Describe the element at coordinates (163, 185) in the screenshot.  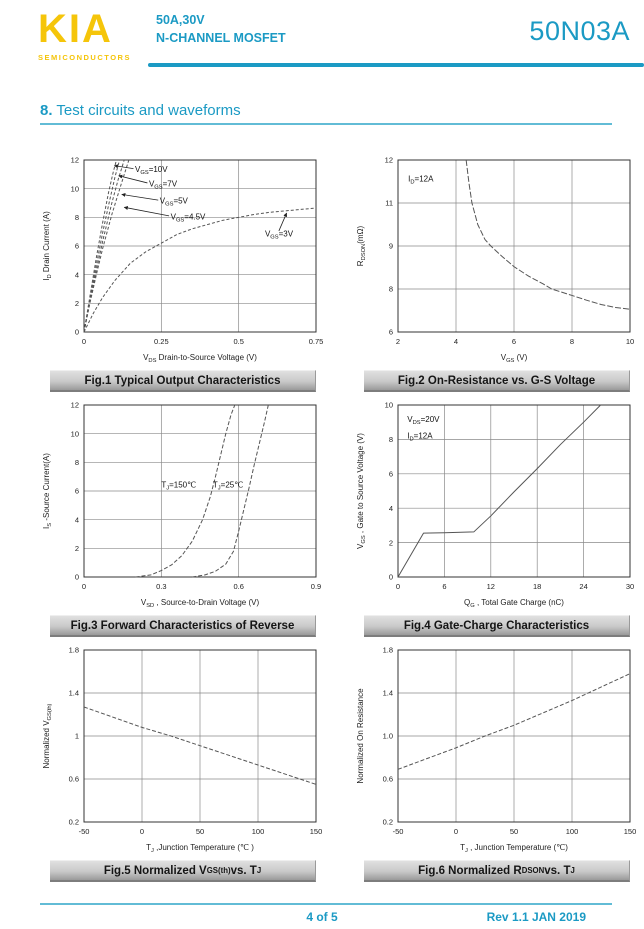
I see `svg-text: VGS=7V` at that location.